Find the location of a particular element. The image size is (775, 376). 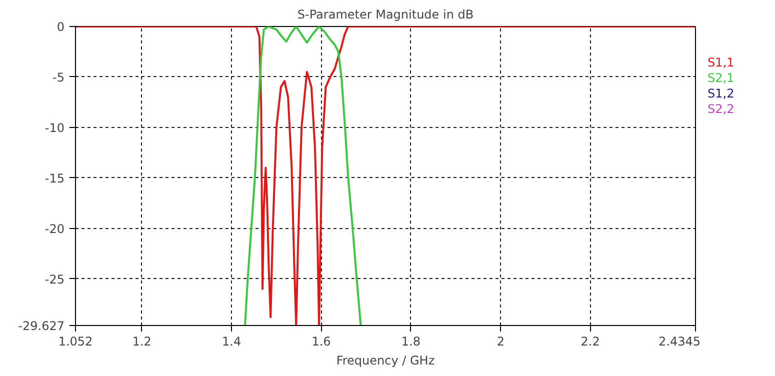

x-tick-label: 2.2 is located at coordinates (590, 341).